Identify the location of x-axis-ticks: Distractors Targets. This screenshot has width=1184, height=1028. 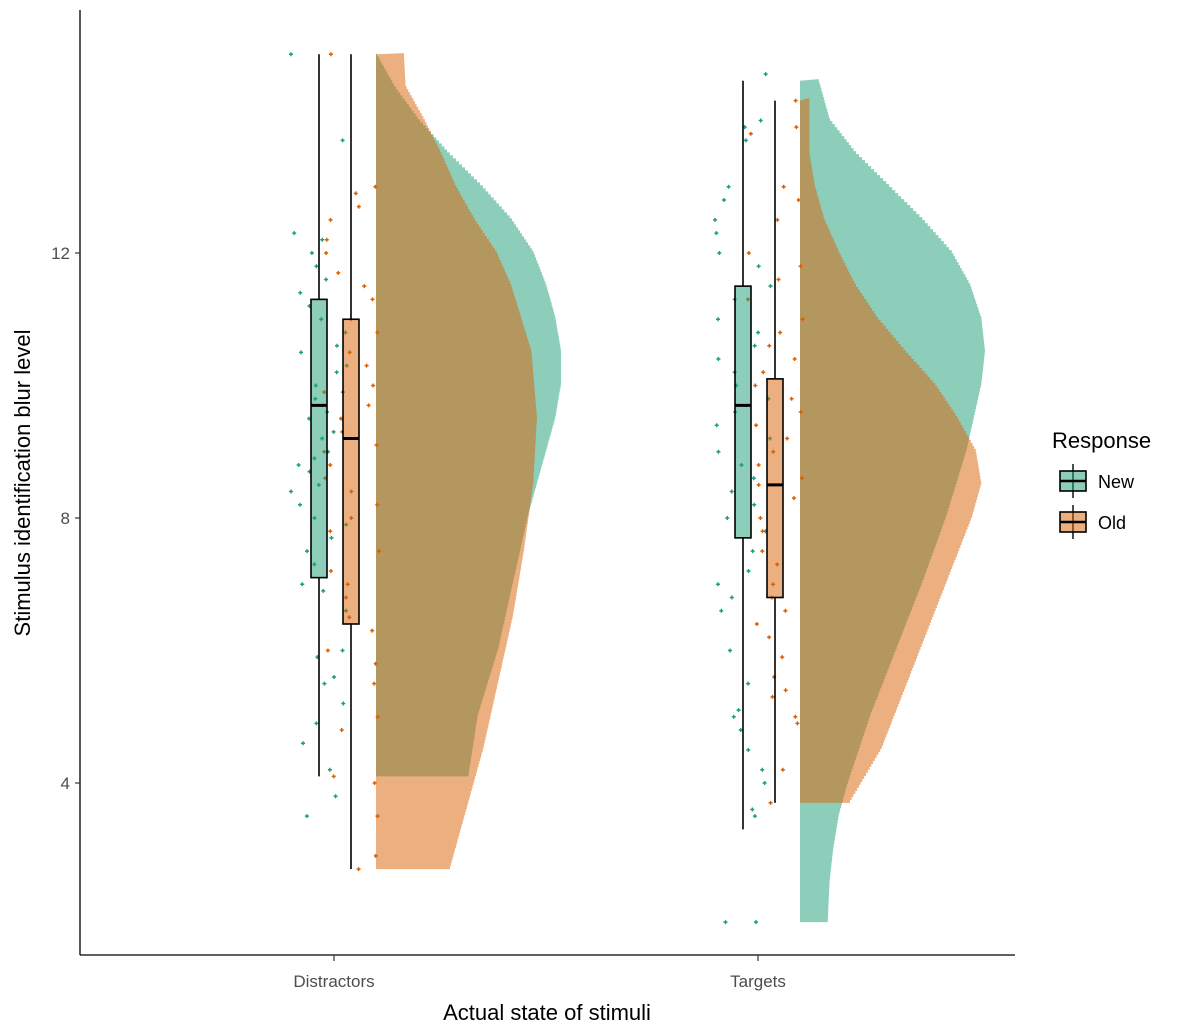
(539, 973).